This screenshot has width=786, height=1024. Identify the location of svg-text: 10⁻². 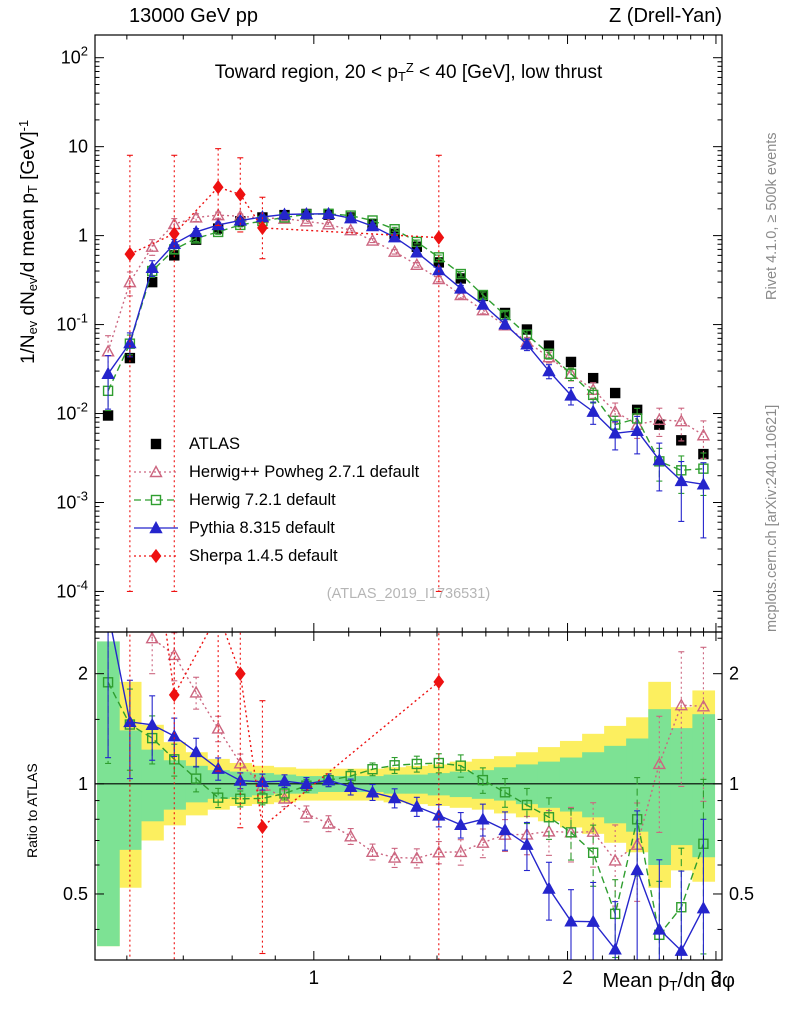
(72, 412).